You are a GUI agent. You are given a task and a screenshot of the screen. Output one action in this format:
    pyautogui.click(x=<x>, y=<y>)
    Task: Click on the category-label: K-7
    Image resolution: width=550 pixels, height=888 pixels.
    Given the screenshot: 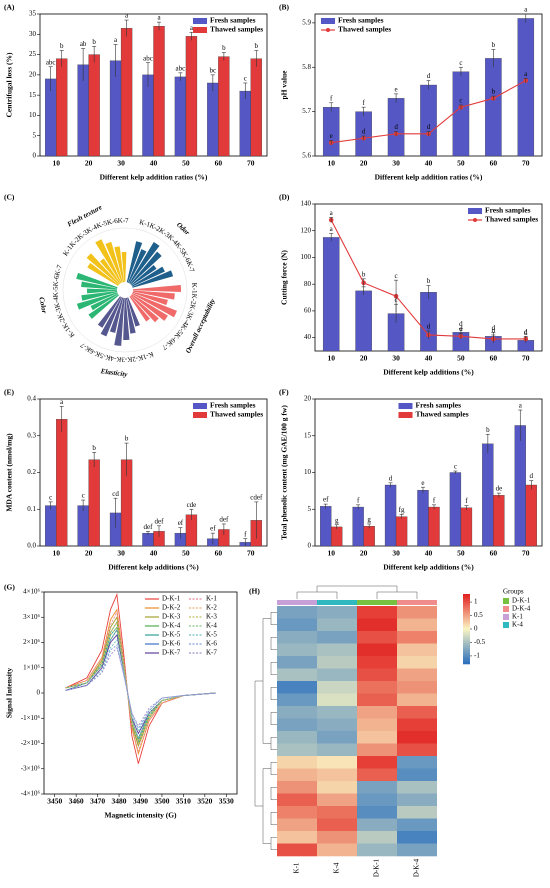 What is the action you would take?
    pyautogui.click(x=124, y=220)
    